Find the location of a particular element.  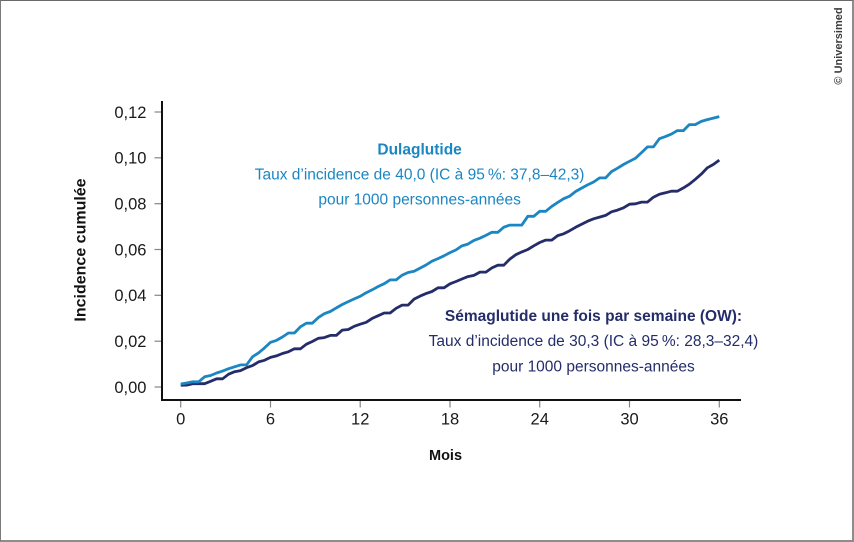

svg-text: 0,08 is located at coordinates (130, 205).